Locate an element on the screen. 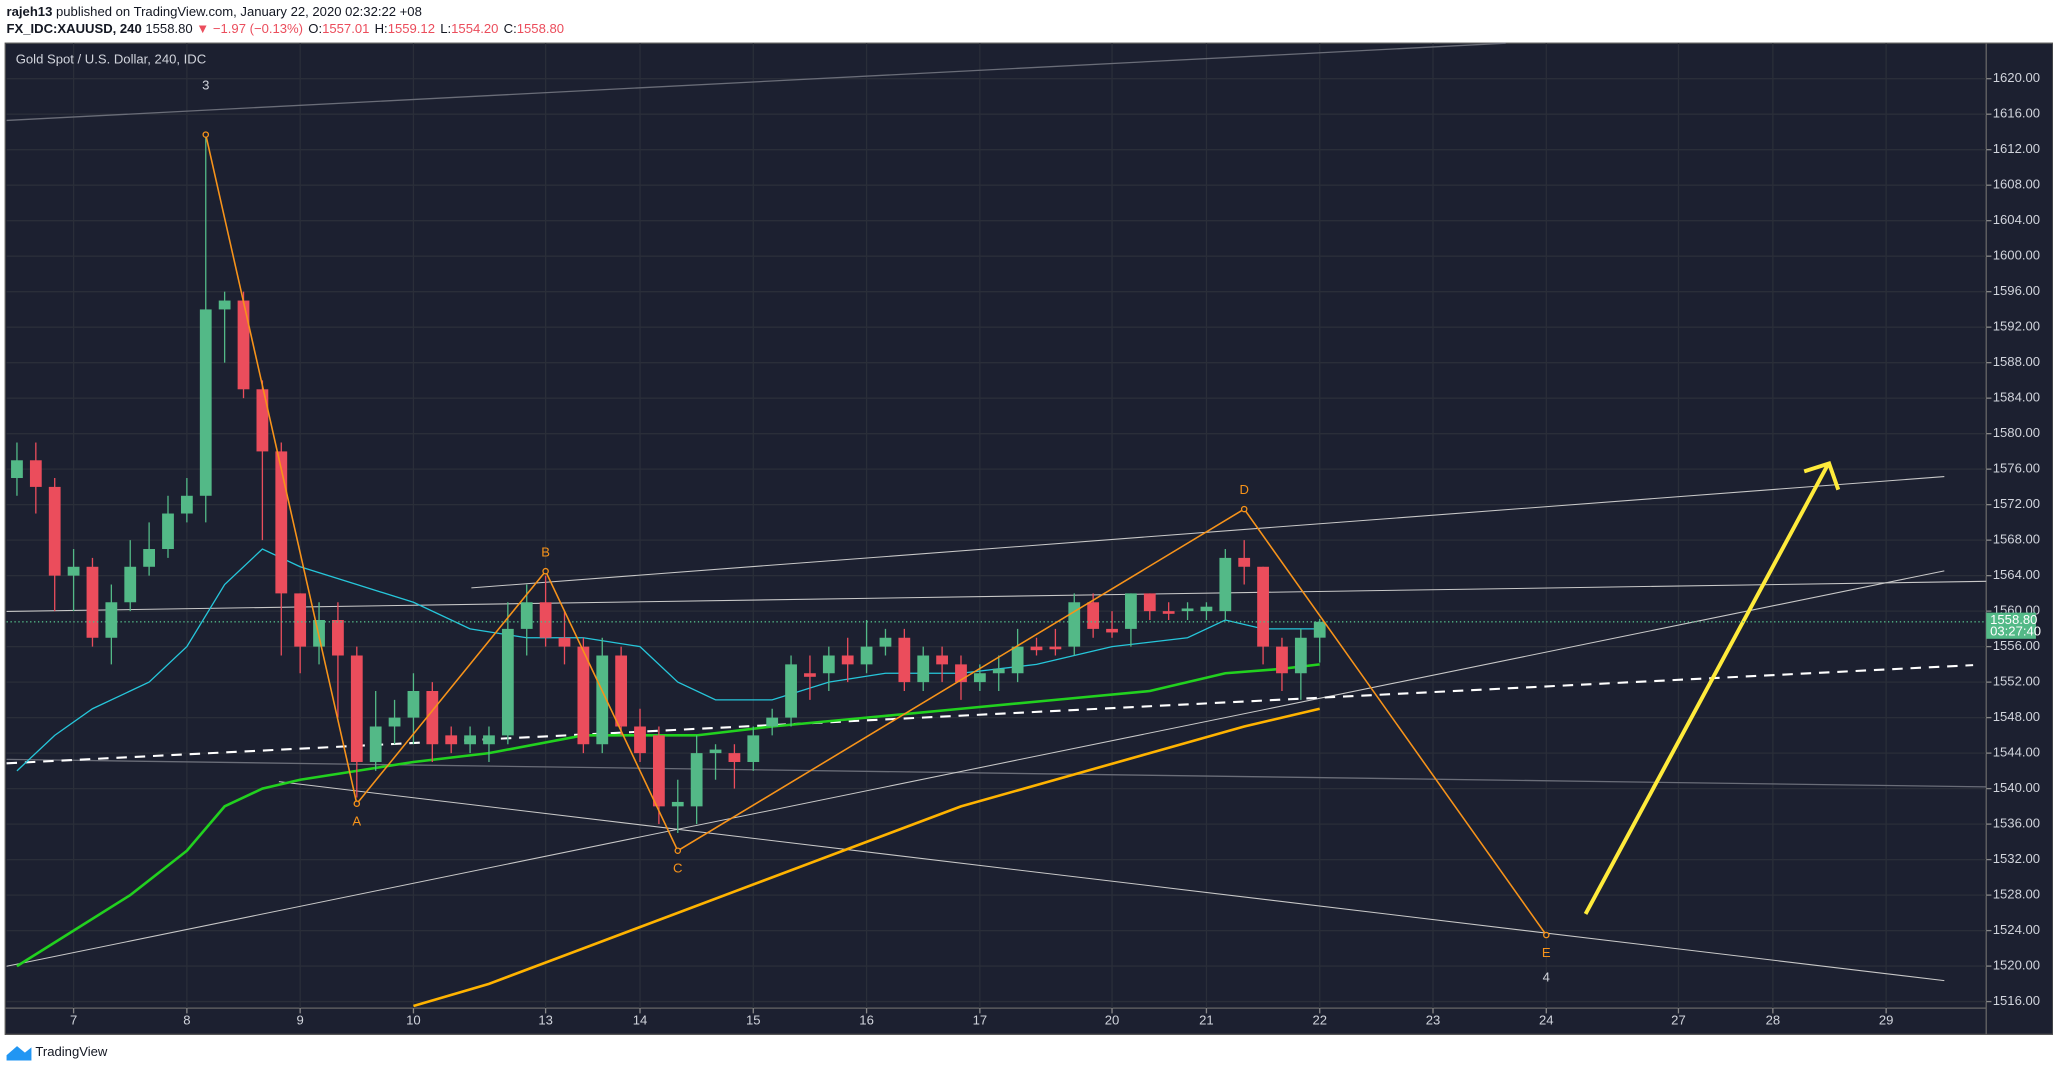 The image size is (2053, 1071). brand-logo is located at coordinates (19, 1053).